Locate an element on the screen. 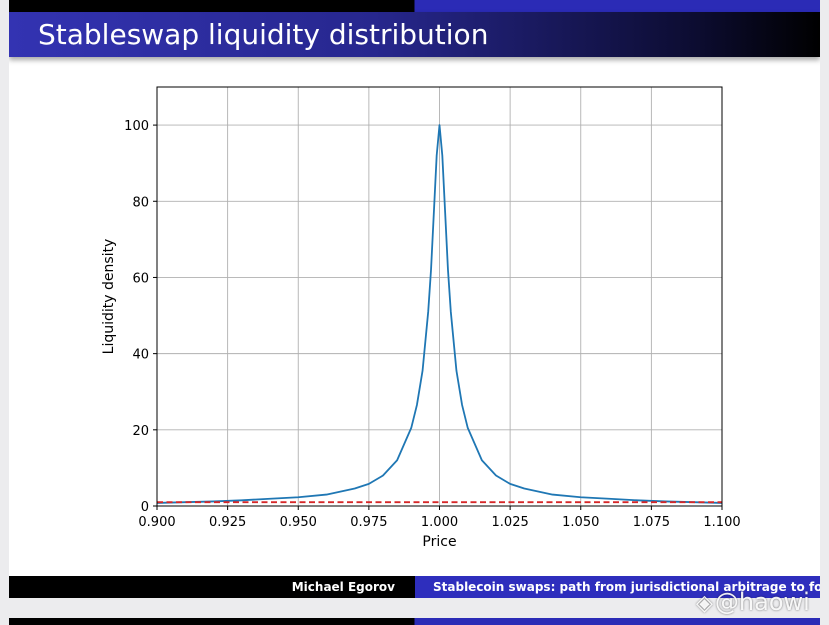 The height and width of the screenshot is (625, 829). y-tick-label: 100 is located at coordinates (136, 126).